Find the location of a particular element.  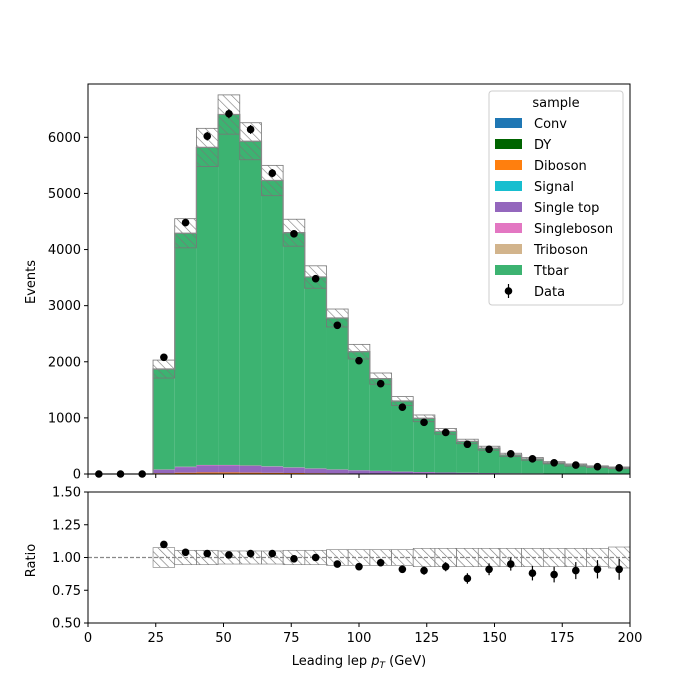

legend-label: Diboson is located at coordinates (560, 166).